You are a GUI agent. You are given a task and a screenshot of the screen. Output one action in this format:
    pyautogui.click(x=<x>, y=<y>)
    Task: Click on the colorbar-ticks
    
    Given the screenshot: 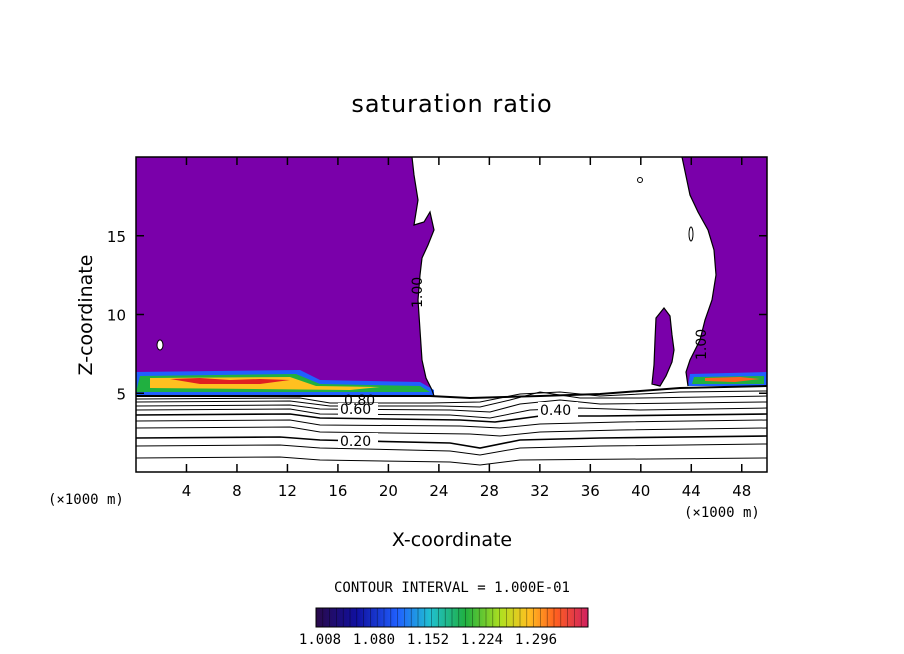 What is the action you would take?
    pyautogui.click(x=452, y=617)
    